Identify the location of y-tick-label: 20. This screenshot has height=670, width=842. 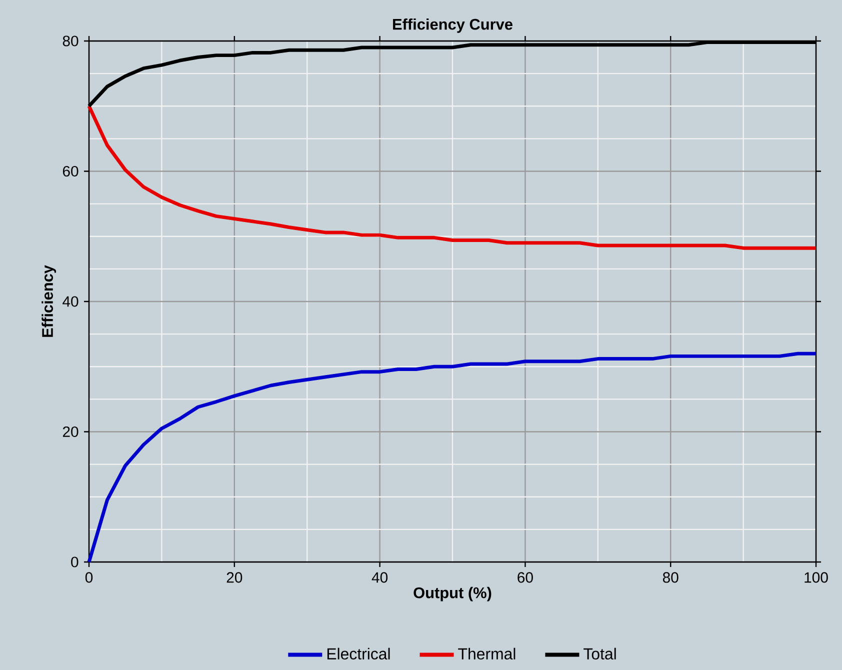
(70, 432).